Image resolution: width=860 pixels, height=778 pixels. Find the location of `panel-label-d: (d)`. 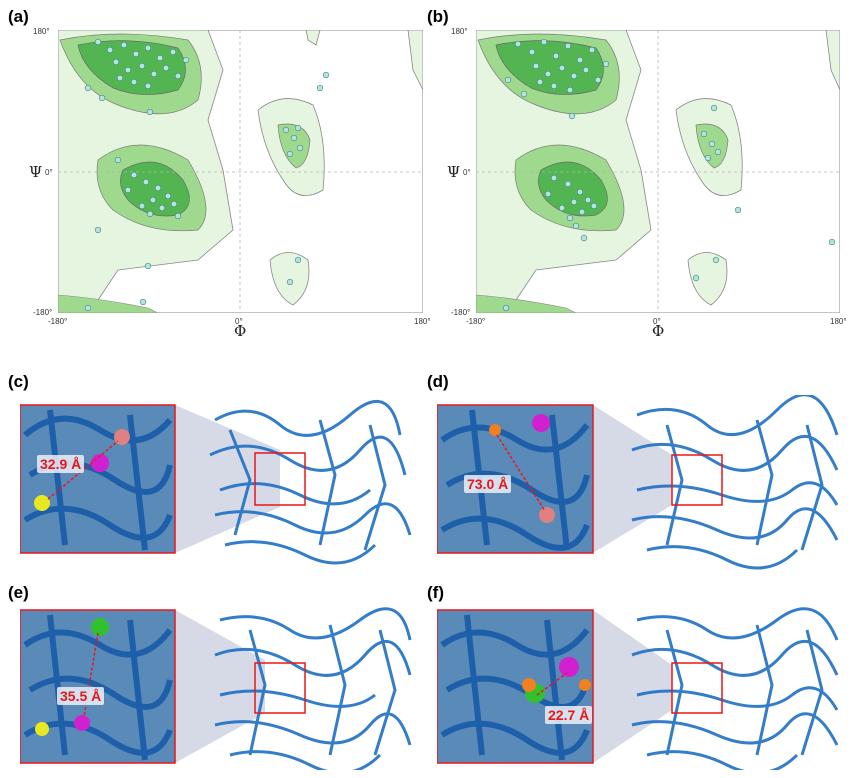

panel-label-d: (d) is located at coordinates (438, 381).